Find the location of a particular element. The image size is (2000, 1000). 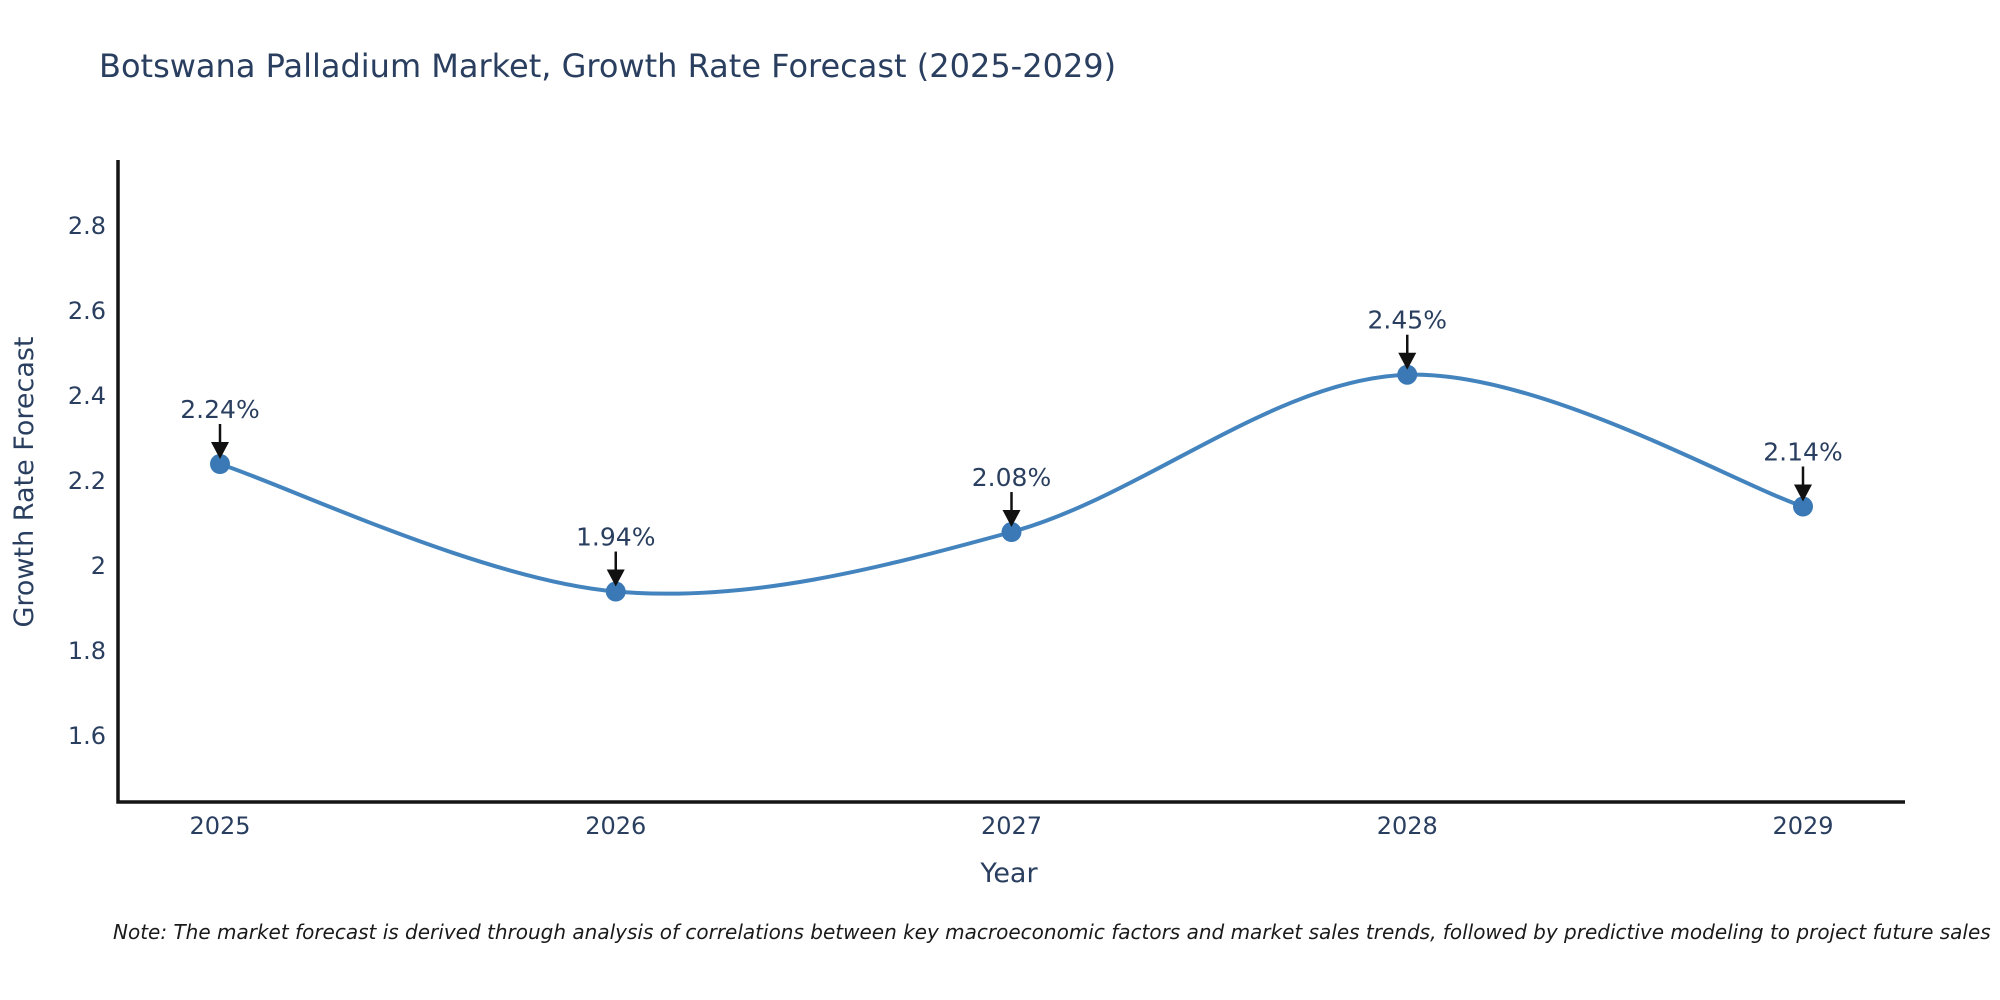

y-tick-label: 2.8 is located at coordinates (87, 226).